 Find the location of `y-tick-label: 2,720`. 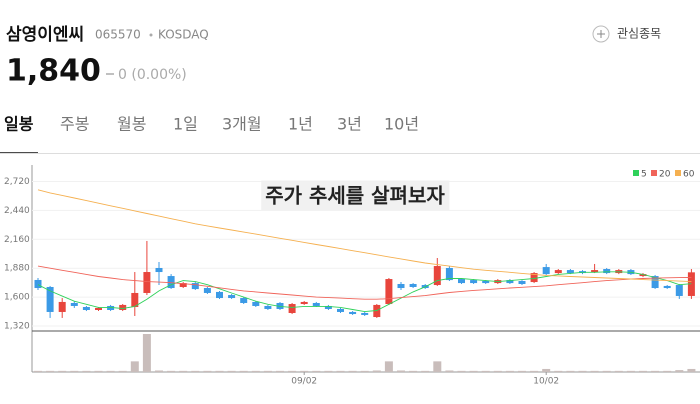

y-tick-label: 2,720 is located at coordinates (17, 182).